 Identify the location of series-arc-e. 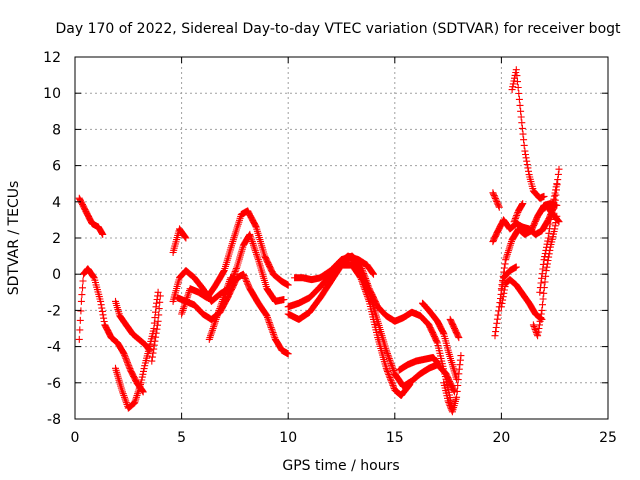
(156, 328).